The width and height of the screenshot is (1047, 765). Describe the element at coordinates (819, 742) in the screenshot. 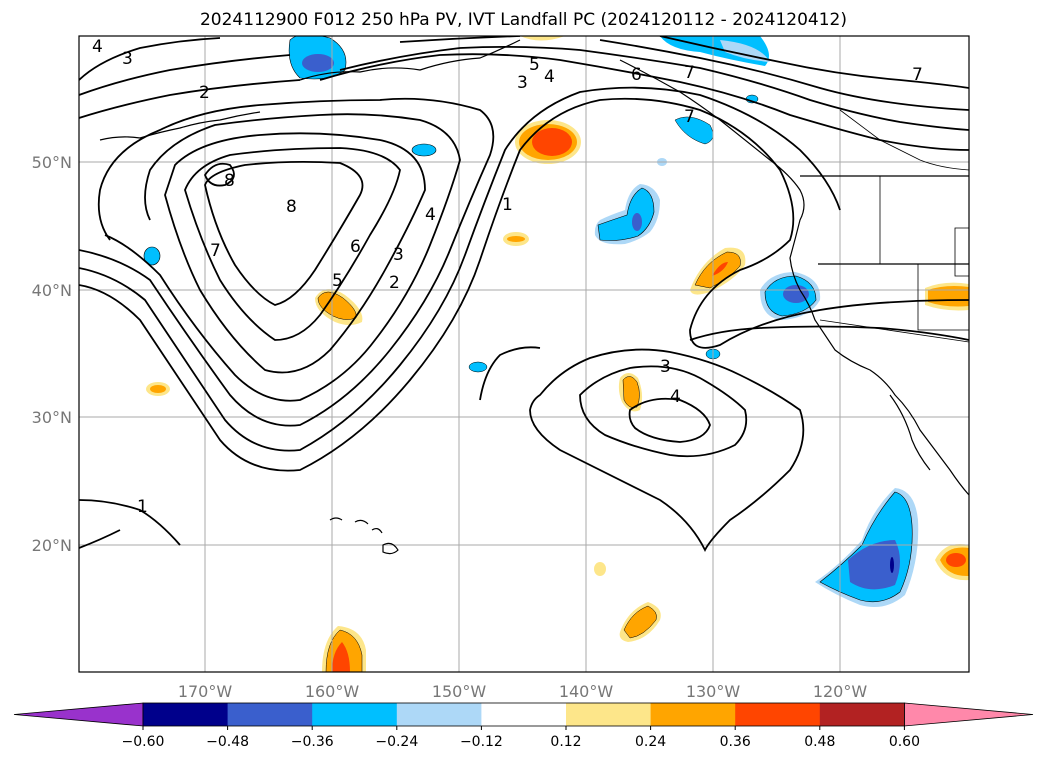

I see `colorbar-tick-label: 0.48` at that location.